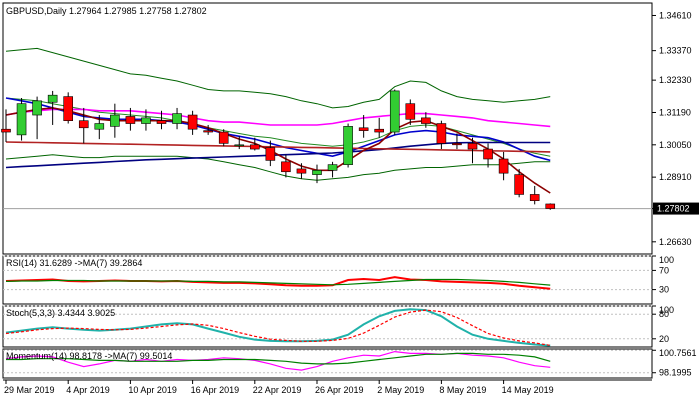 Image resolution: width=700 pixels, height=400 pixels. I want to click on current-price-tag: 1.27802, so click(676, 208).